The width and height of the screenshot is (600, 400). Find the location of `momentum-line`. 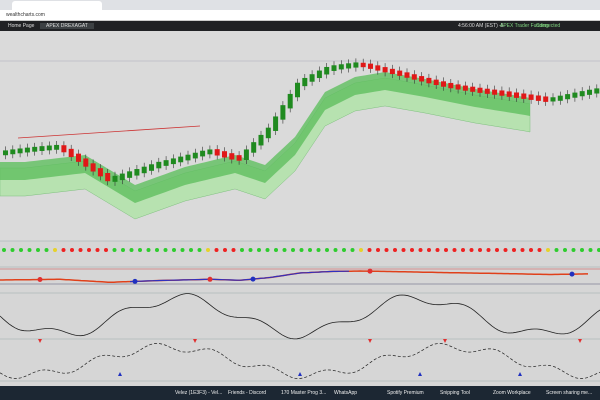

momentum-line is located at coordinates (300, 316).